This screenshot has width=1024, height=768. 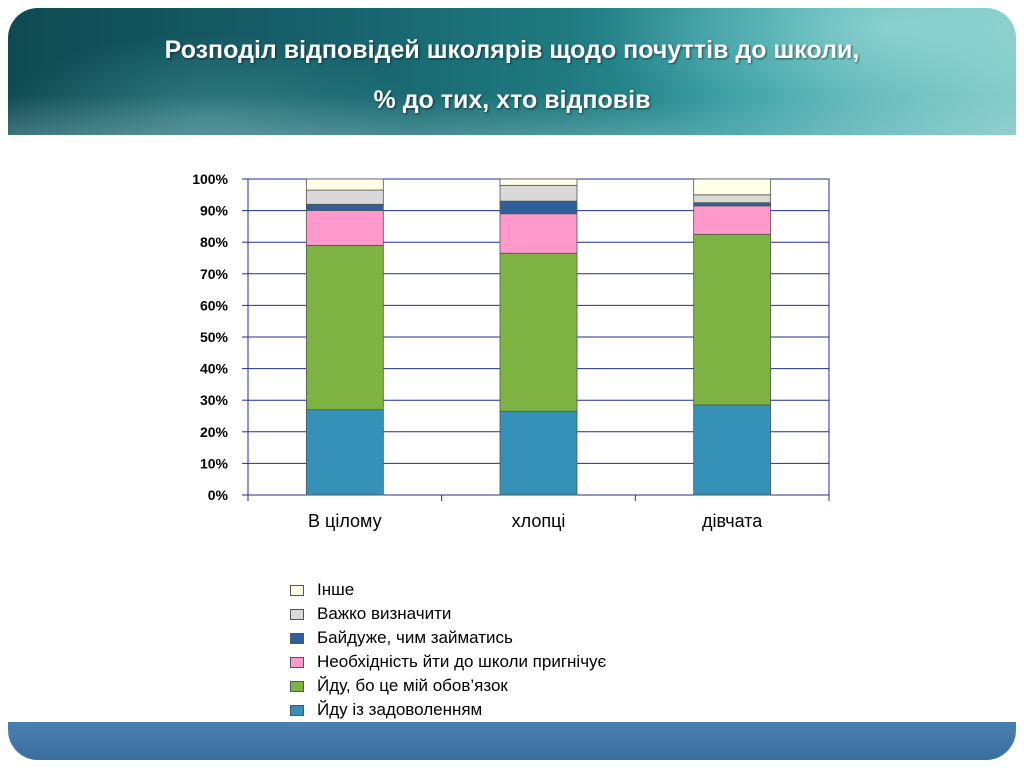 What do you see at coordinates (539, 521) in the screenshot?
I see `x-category-label: хлопці` at bounding box center [539, 521].